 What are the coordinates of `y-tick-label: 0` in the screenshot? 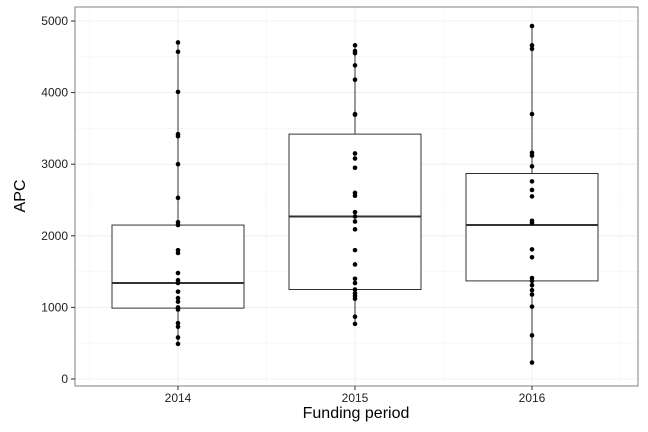 It's located at (64, 379).